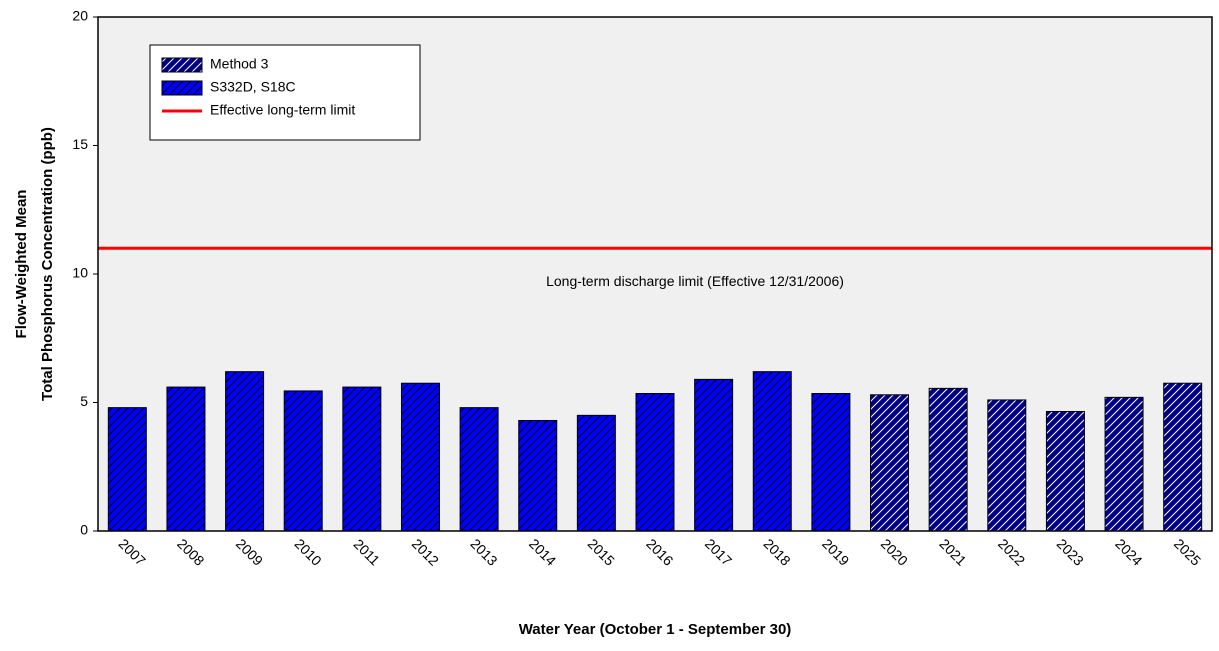 The width and height of the screenshot is (1219, 651). I want to click on x-tick-label: 2007, so click(132, 551).